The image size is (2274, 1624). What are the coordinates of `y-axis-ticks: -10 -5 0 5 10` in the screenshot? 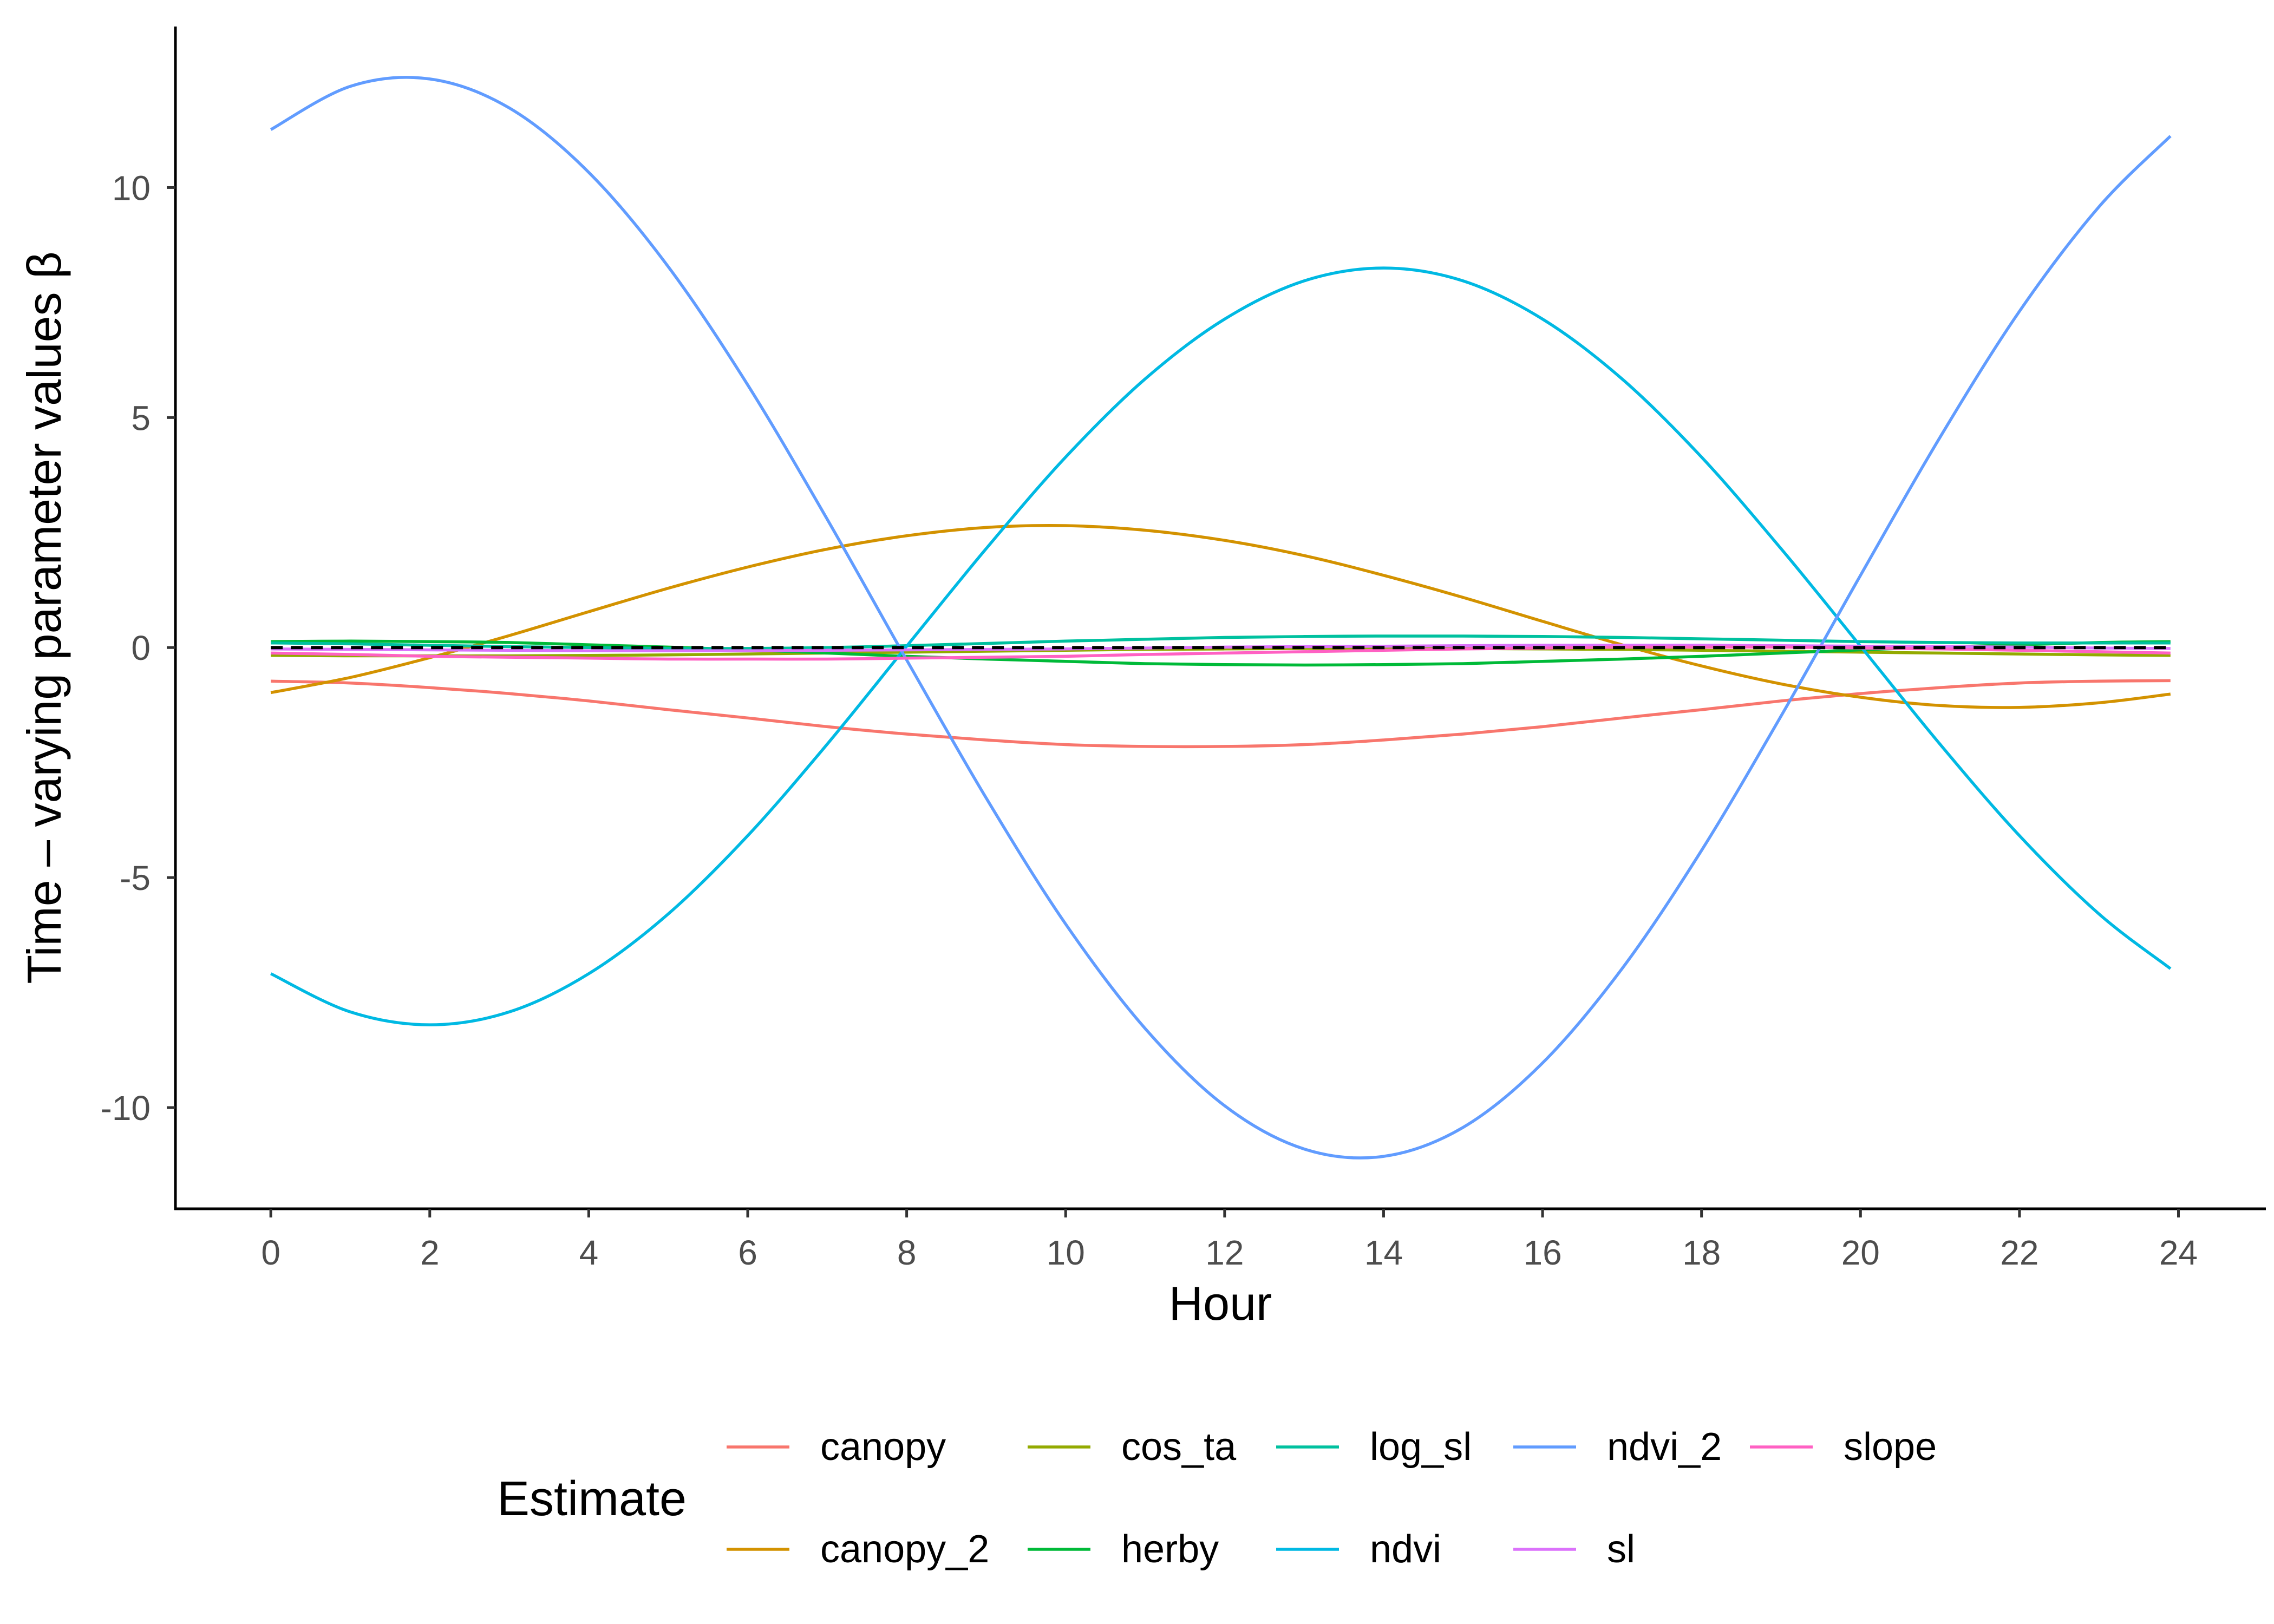 It's located at (138, 648).